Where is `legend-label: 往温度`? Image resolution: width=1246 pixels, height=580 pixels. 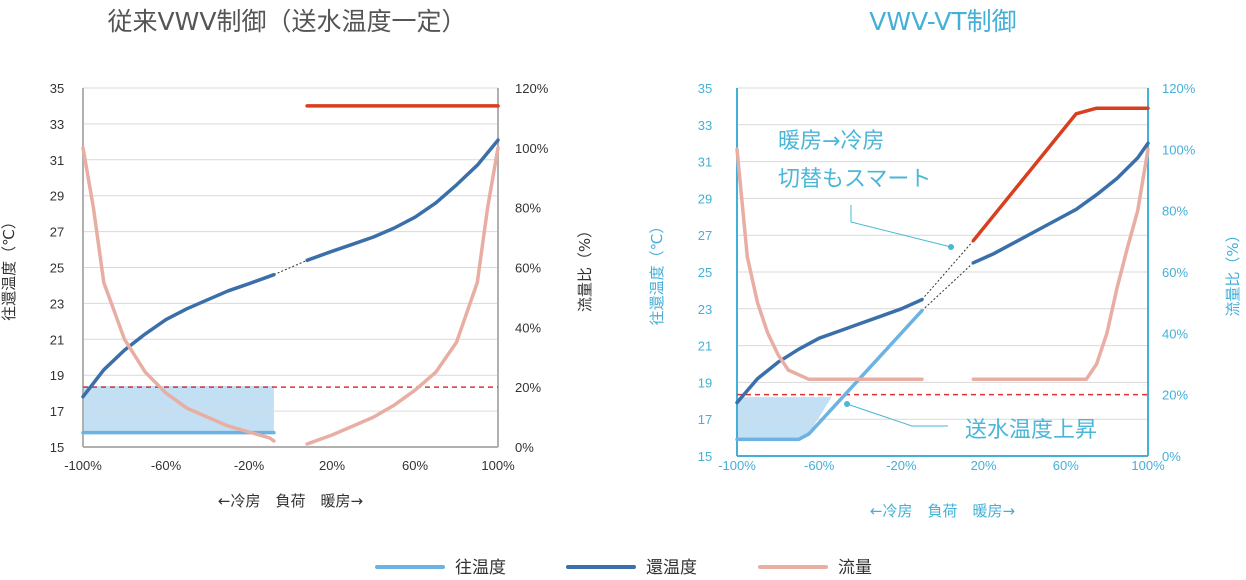 legend-label: 往温度 is located at coordinates (480, 568).